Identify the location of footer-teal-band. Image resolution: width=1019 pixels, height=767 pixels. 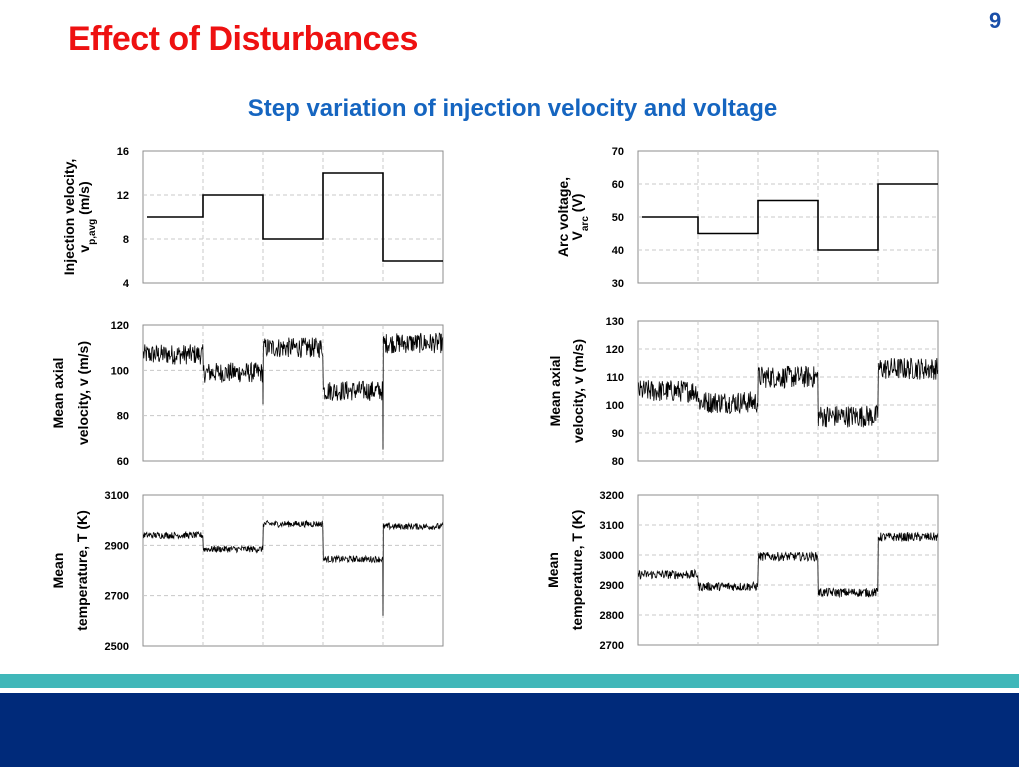
(509, 681).